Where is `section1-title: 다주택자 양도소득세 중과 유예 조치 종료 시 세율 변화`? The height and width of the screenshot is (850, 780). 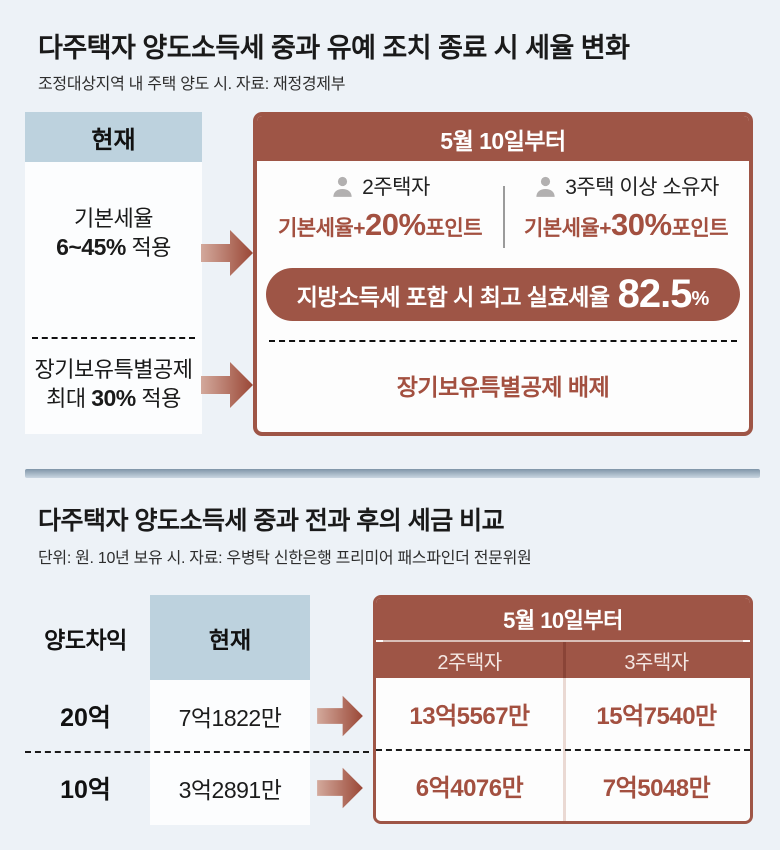
section1-title: 다주택자 양도소득세 중과 유예 조치 종료 시 세율 변화 is located at coordinates (334, 48).